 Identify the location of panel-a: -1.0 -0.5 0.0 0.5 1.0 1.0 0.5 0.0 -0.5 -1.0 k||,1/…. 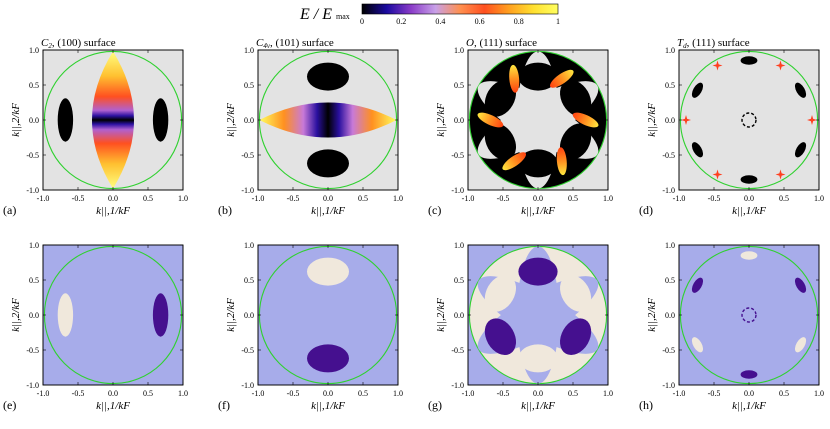
(95, 127).